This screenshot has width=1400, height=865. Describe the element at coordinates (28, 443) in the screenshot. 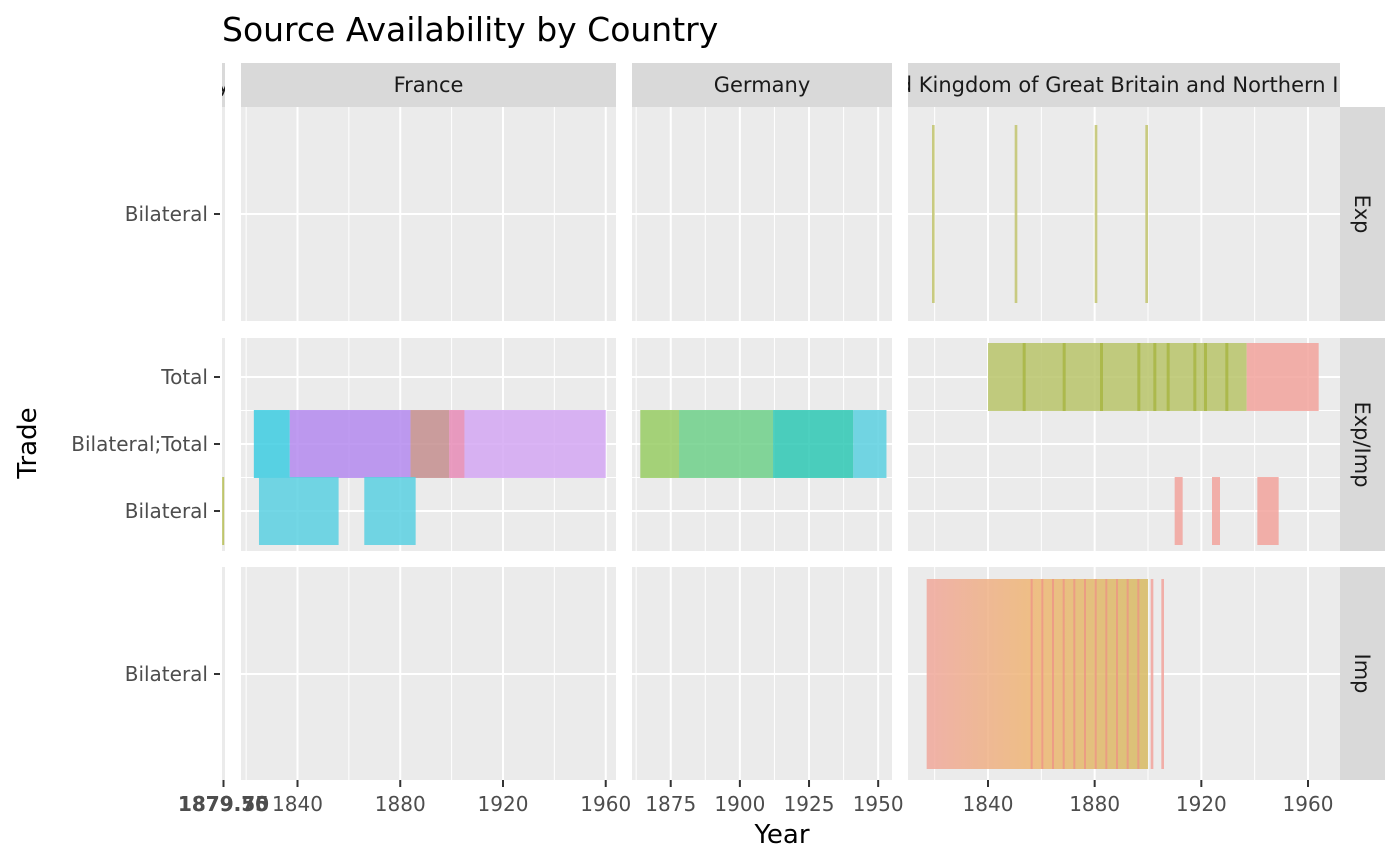

I see `y-axis-title: Trade` at that location.